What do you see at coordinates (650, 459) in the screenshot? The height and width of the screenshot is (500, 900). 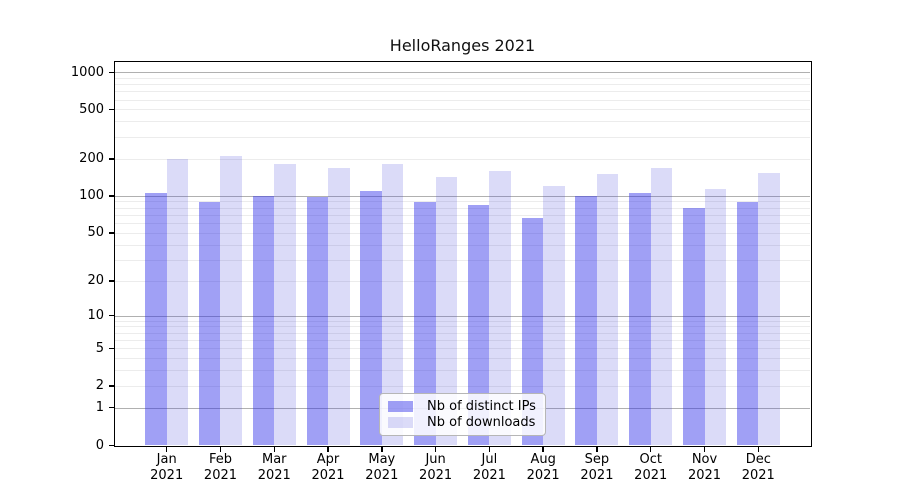 I see `x-tick-month: Oct` at bounding box center [650, 459].